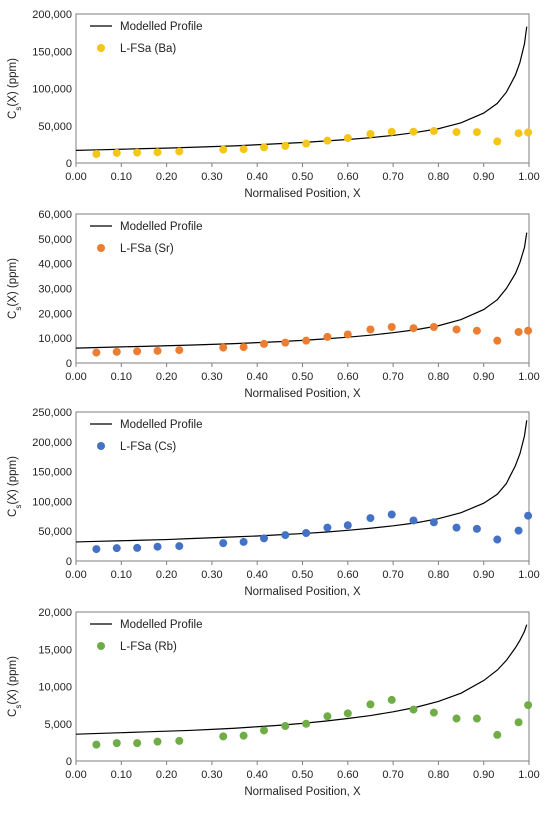 This screenshot has width=550, height=813. Describe the element at coordinates (301, 679) in the screenshot. I see `modelled-profile-line` at that location.